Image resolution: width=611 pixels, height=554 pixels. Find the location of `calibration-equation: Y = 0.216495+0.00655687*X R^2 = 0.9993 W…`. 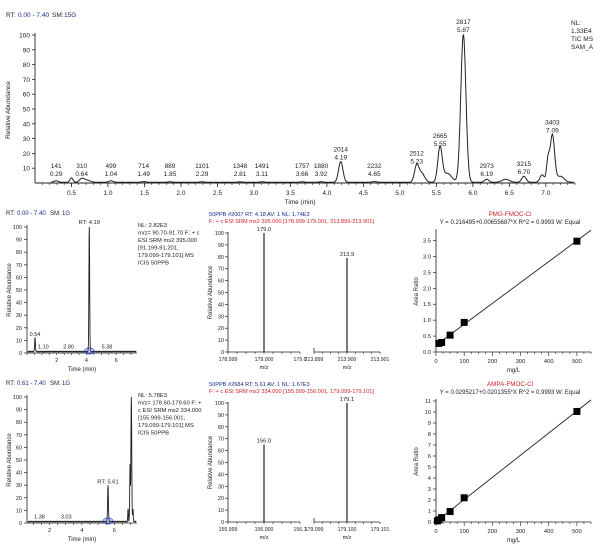

calibration-equation: Y = 0.216495+0.00655687*X R^2 = 0.9993 W… is located at coordinates (510, 223).